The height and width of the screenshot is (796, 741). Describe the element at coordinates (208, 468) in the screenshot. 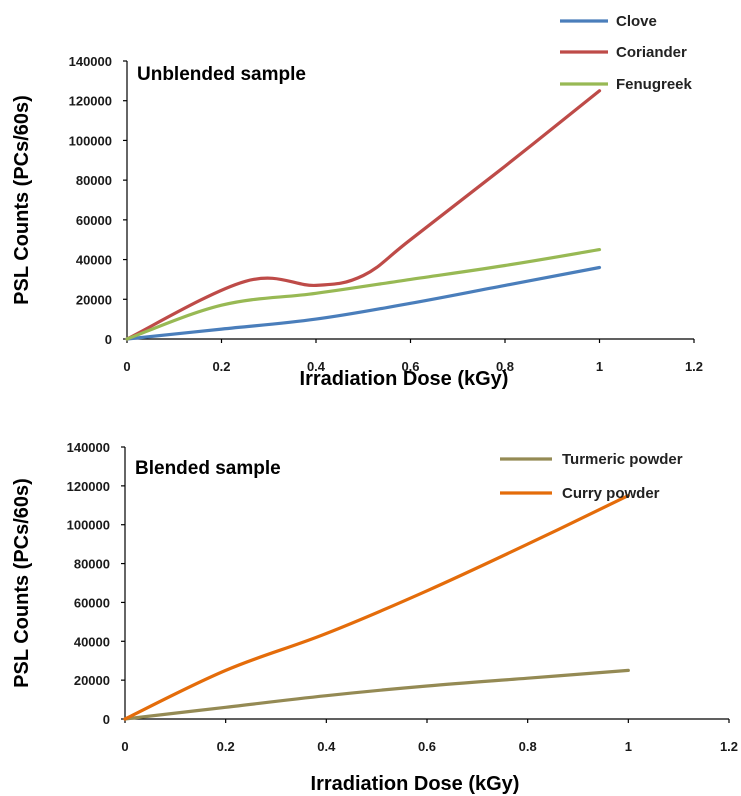

I see `chart-title: Blended sample` at that location.